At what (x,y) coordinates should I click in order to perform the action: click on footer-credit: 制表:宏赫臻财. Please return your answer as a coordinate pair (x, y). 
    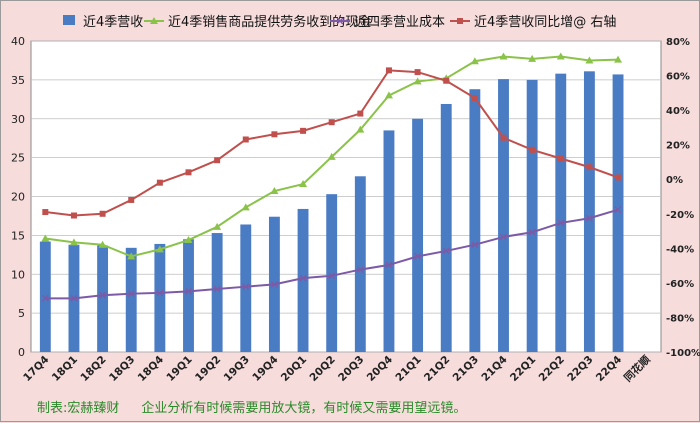
    Looking at the image, I should click on (78, 408).